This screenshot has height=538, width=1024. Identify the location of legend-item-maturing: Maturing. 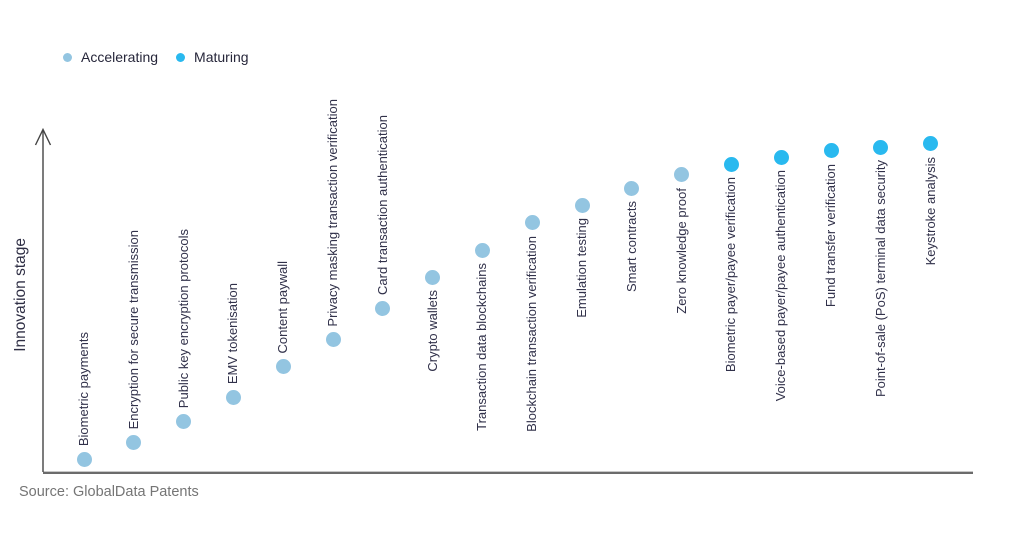
(212, 57).